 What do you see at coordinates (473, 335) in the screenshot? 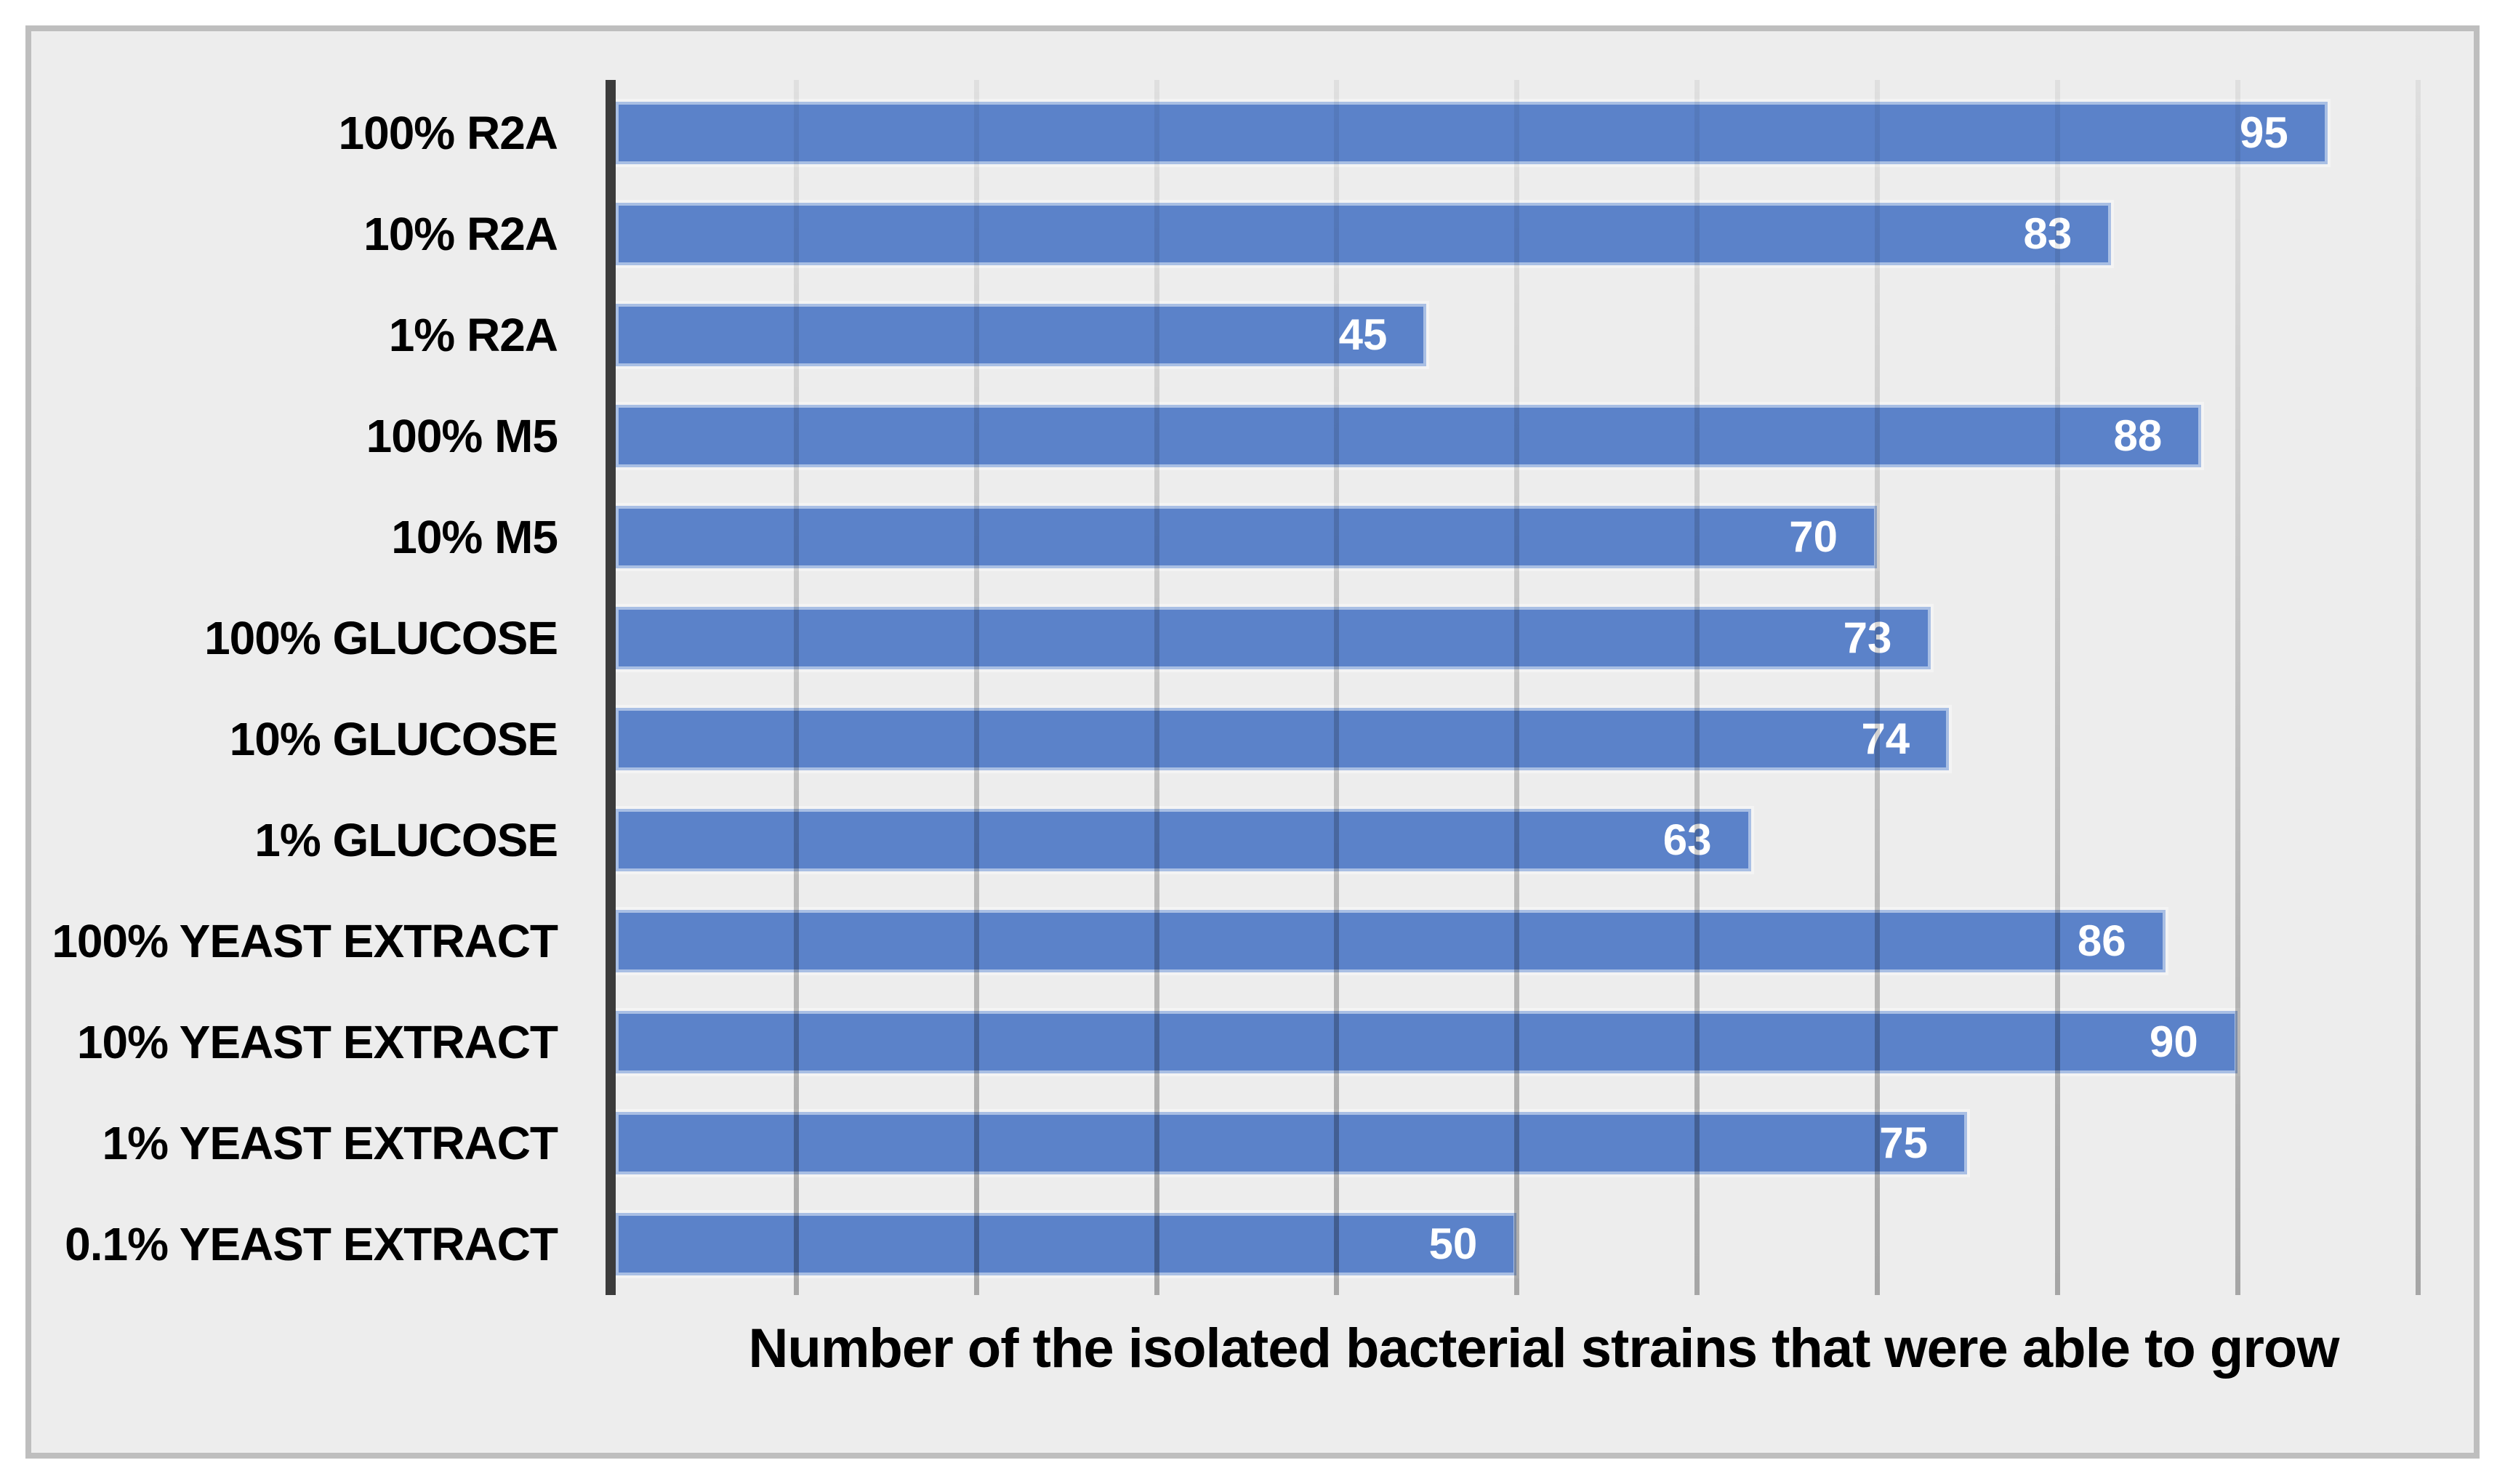
I see `category-label: 1% R2A` at bounding box center [473, 335].